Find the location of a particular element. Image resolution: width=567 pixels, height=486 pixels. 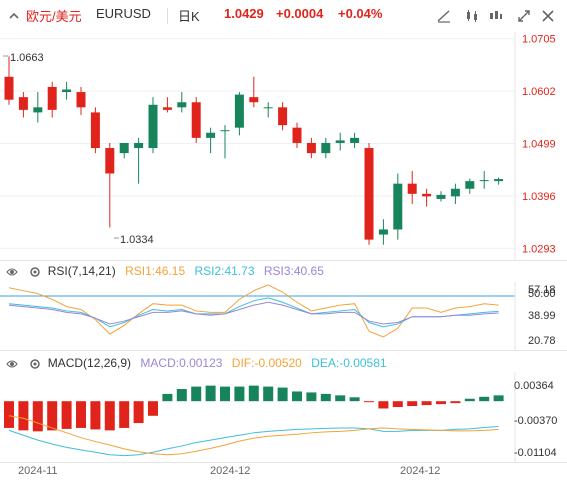

rsi-axis-label: 50.00 is located at coordinates (542, 294).